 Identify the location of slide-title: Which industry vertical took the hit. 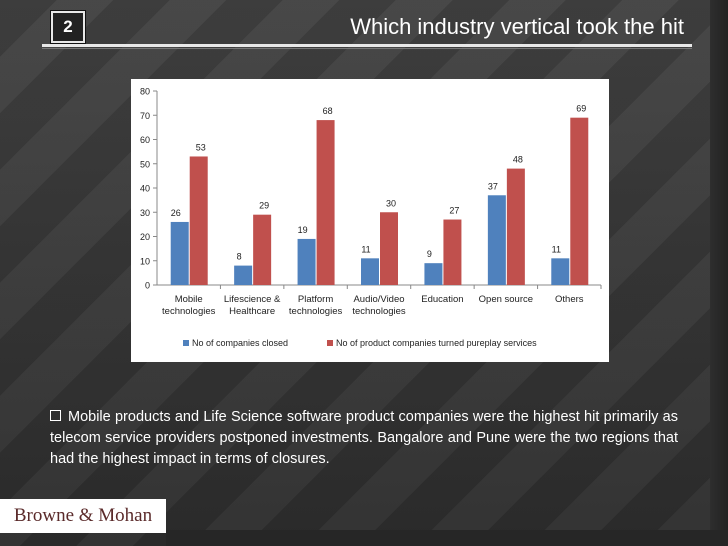
(517, 26).